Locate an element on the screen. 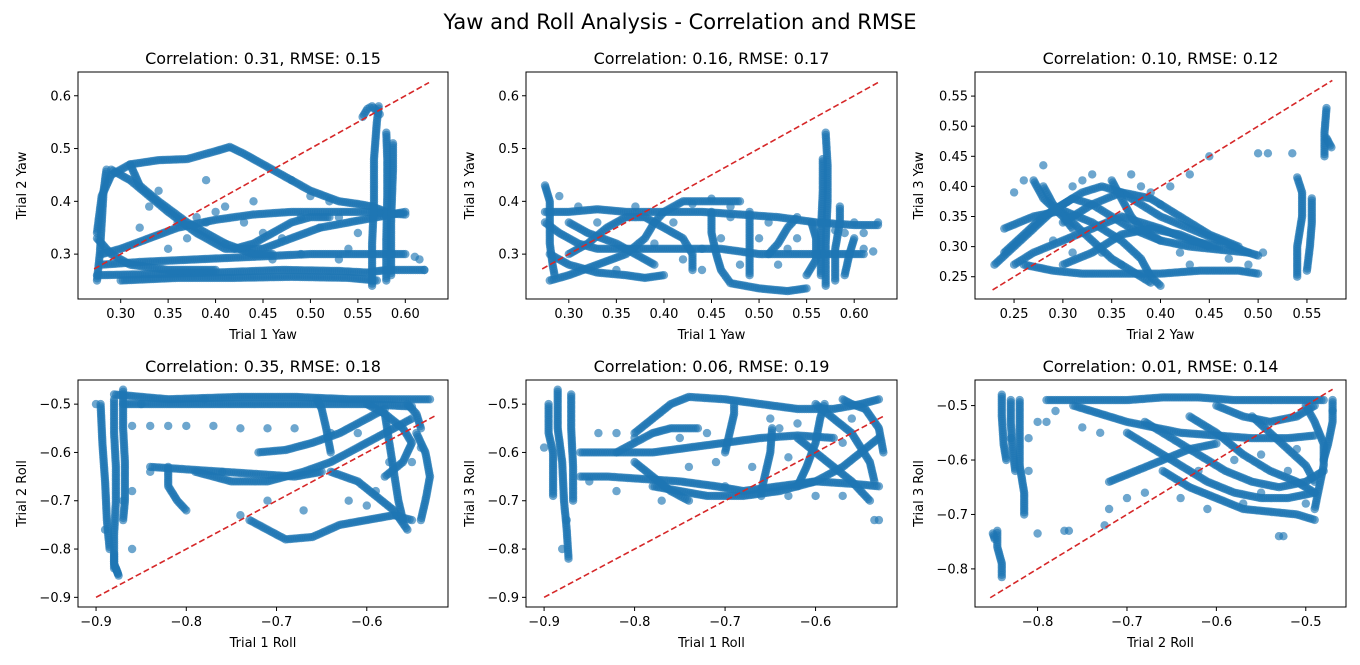 The image size is (1360, 665). y-tick-label: 0.3 is located at coordinates (60, 255).